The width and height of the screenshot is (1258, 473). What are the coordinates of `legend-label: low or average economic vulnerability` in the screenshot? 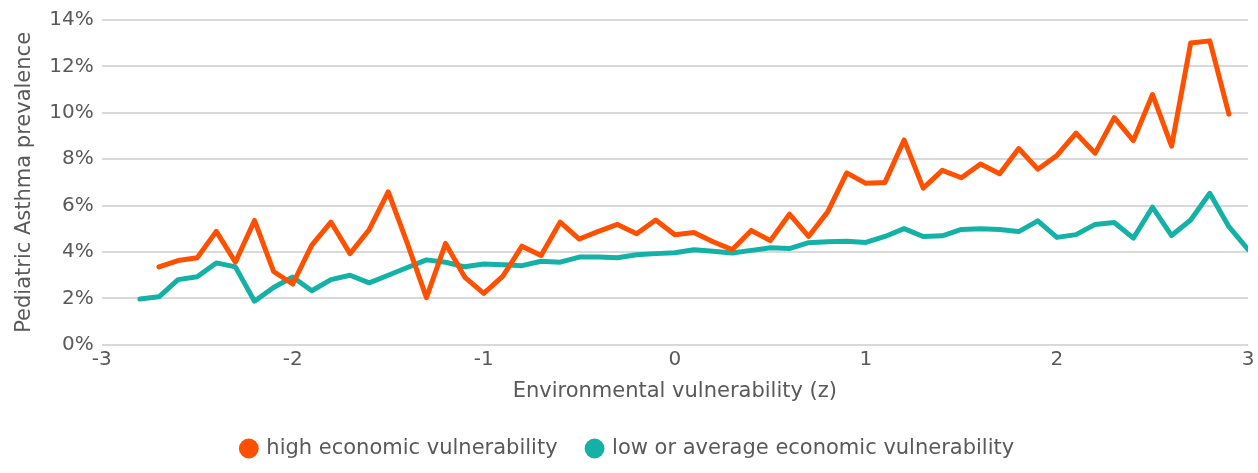 It's located at (813, 446).